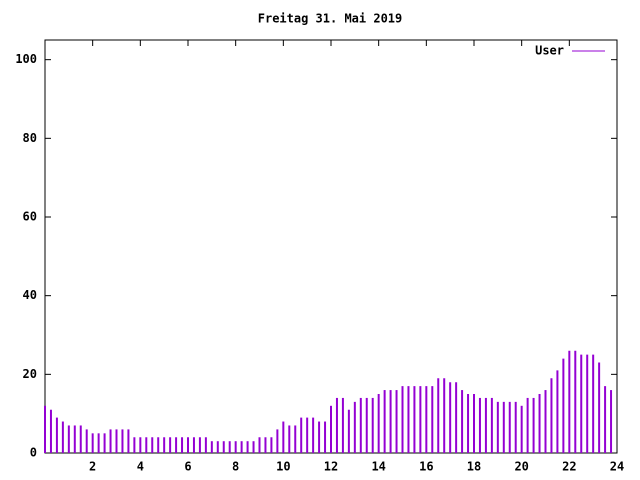  I want to click on x-tick-label: 2, so click(92, 467).